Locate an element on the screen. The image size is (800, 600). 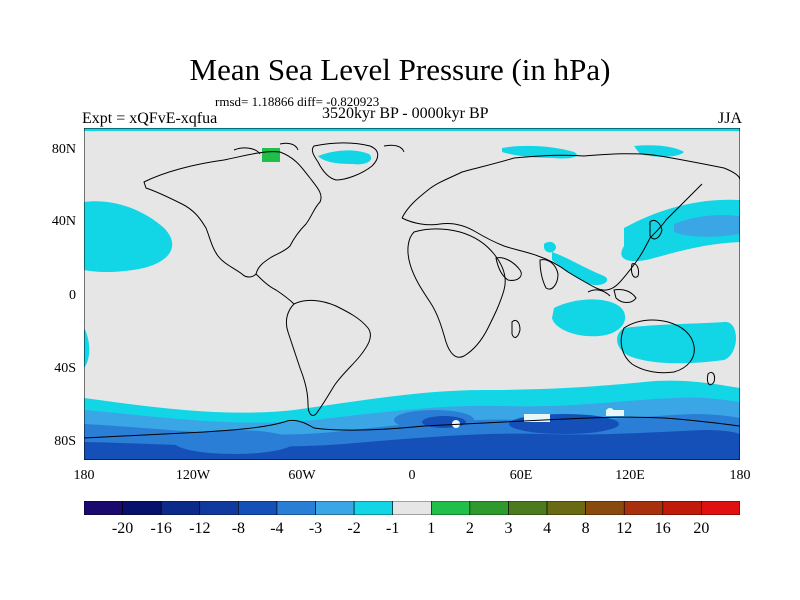
coast-north-america is located at coordinates (232, 214).